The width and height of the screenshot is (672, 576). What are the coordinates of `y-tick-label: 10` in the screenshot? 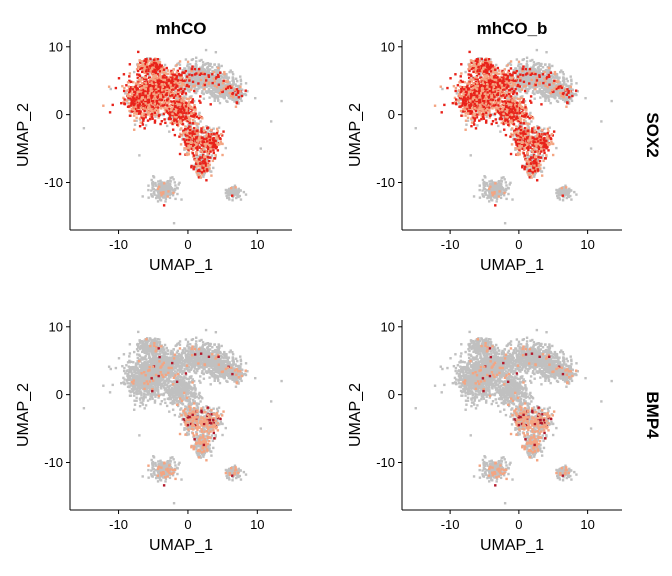 It's located at (56, 46).